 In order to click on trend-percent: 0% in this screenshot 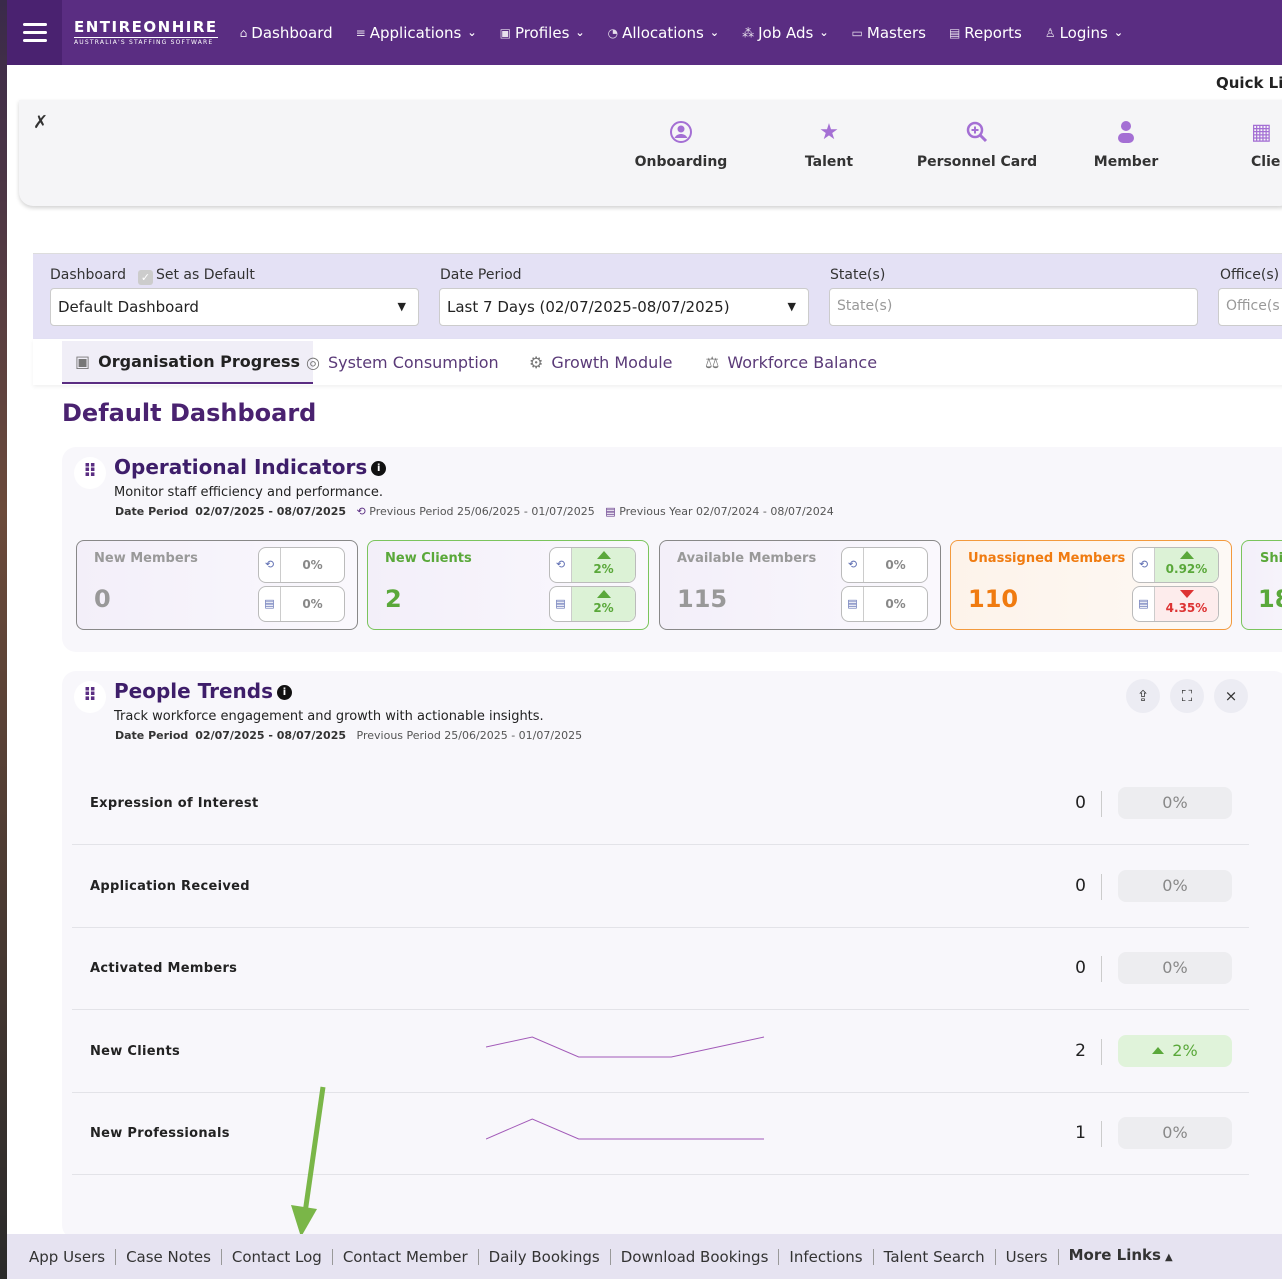, I will do `click(1175, 886)`.